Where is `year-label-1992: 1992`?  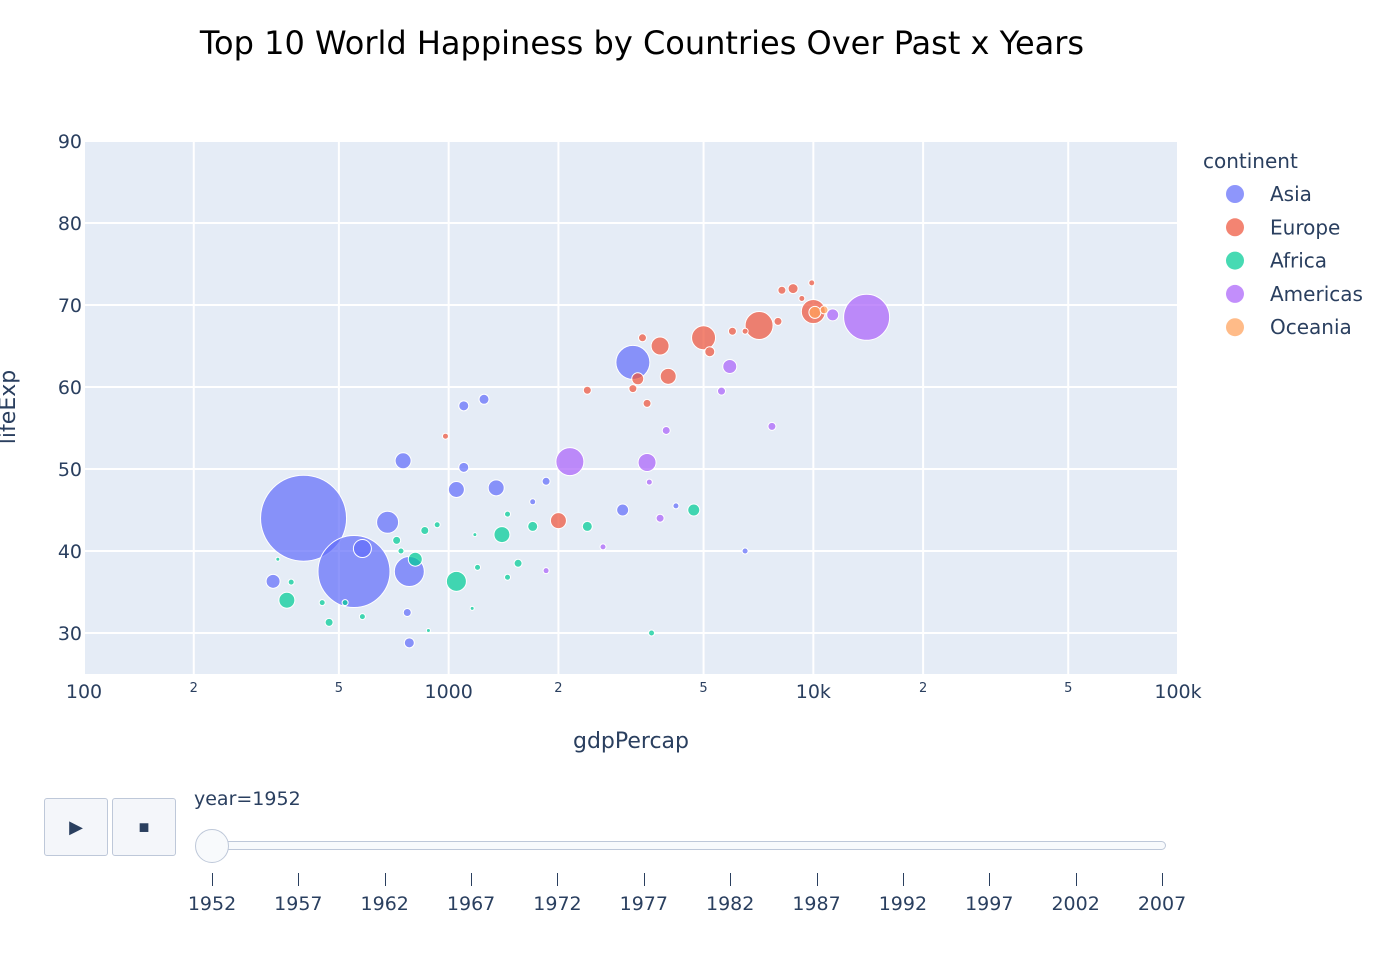
year-label-1992: 1992 is located at coordinates (903, 904).